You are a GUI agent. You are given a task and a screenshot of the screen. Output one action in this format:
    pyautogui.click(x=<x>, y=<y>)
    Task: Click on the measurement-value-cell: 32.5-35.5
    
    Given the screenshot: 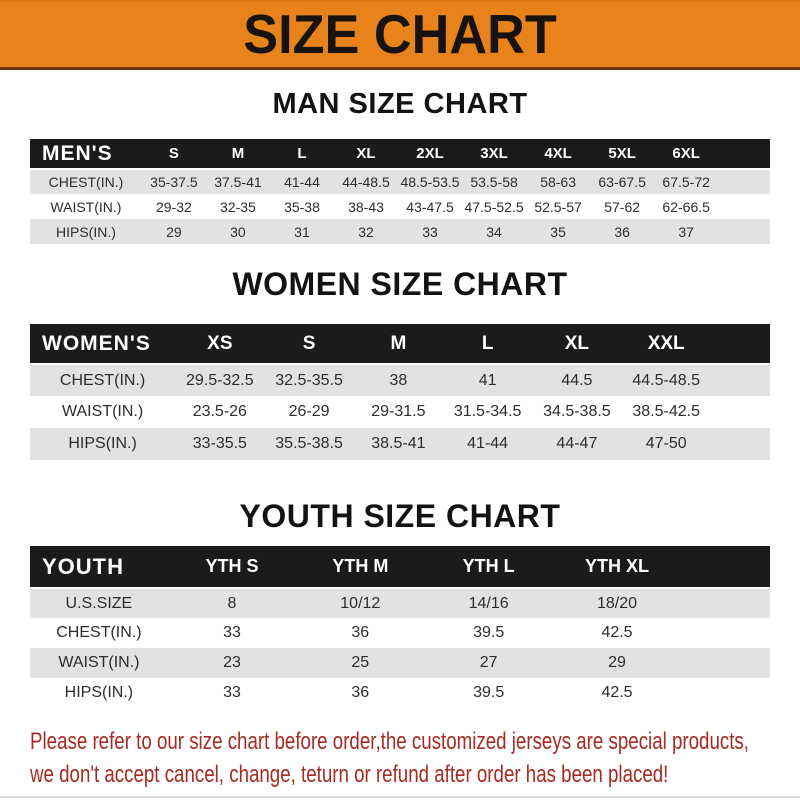 What is the action you would take?
    pyautogui.click(x=309, y=380)
    